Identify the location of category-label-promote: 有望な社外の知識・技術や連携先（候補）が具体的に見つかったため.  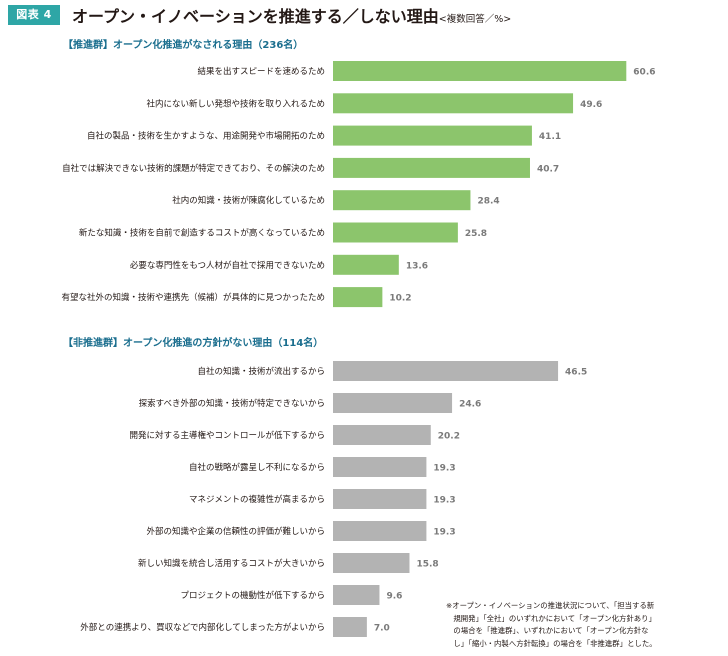
(193, 297).